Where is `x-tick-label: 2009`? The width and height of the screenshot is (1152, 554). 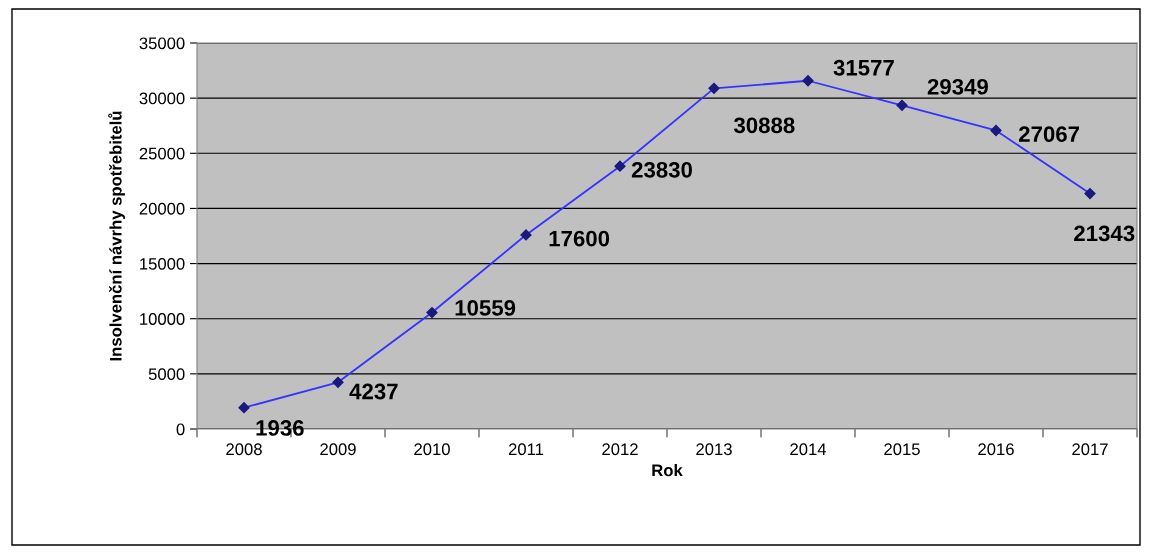
x-tick-label: 2009 is located at coordinates (338, 449).